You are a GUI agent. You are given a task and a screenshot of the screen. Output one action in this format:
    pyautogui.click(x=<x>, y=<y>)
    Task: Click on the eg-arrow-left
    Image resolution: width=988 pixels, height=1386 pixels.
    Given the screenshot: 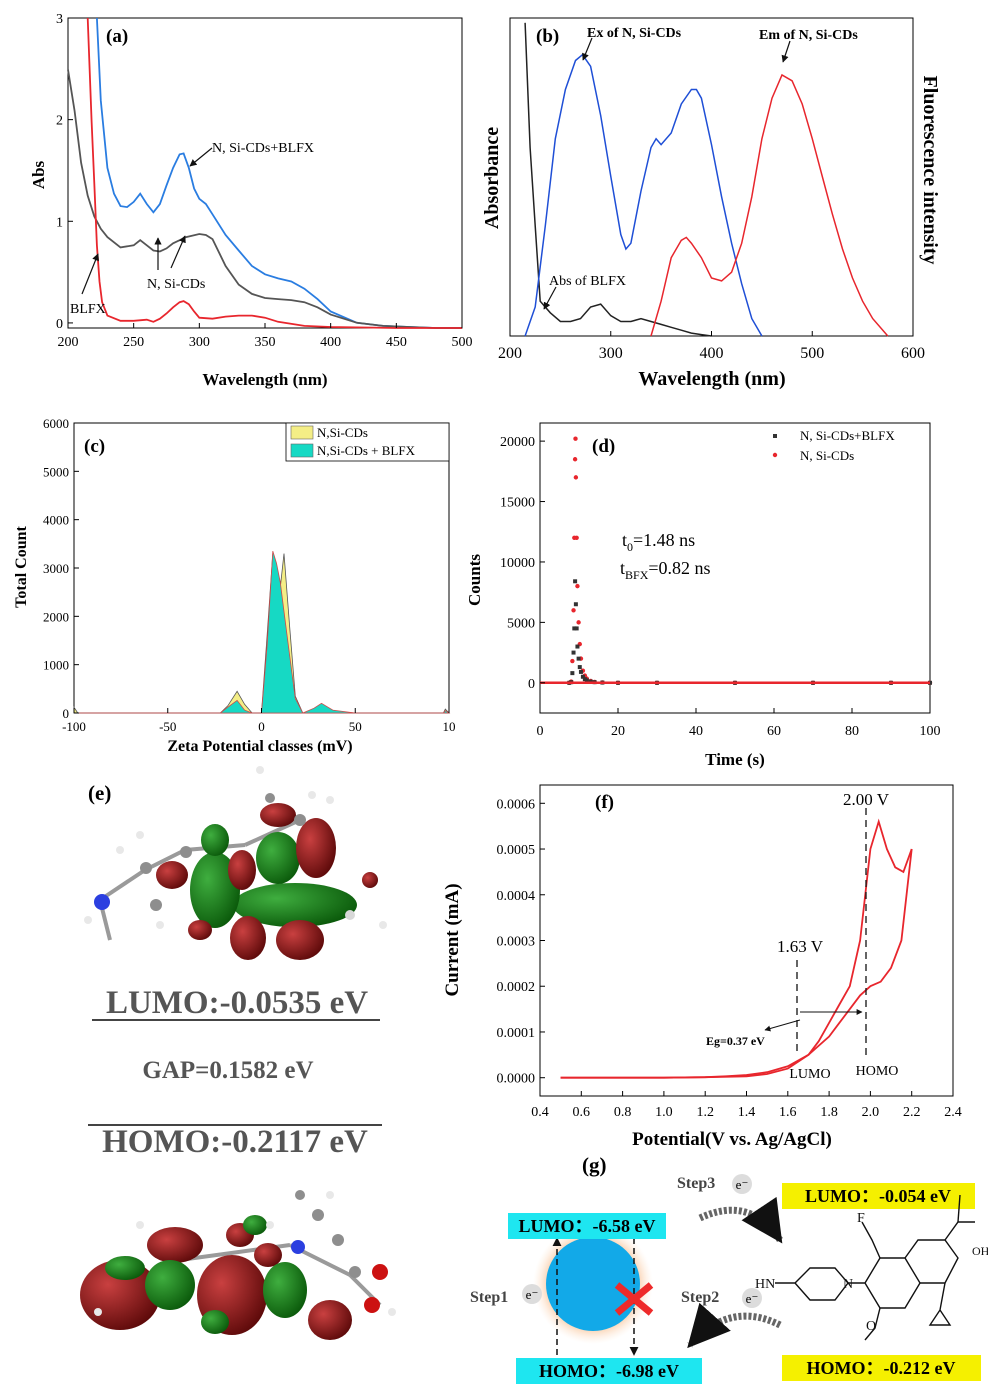 What is the action you would take?
    pyautogui.click(x=782, y=1025)
    